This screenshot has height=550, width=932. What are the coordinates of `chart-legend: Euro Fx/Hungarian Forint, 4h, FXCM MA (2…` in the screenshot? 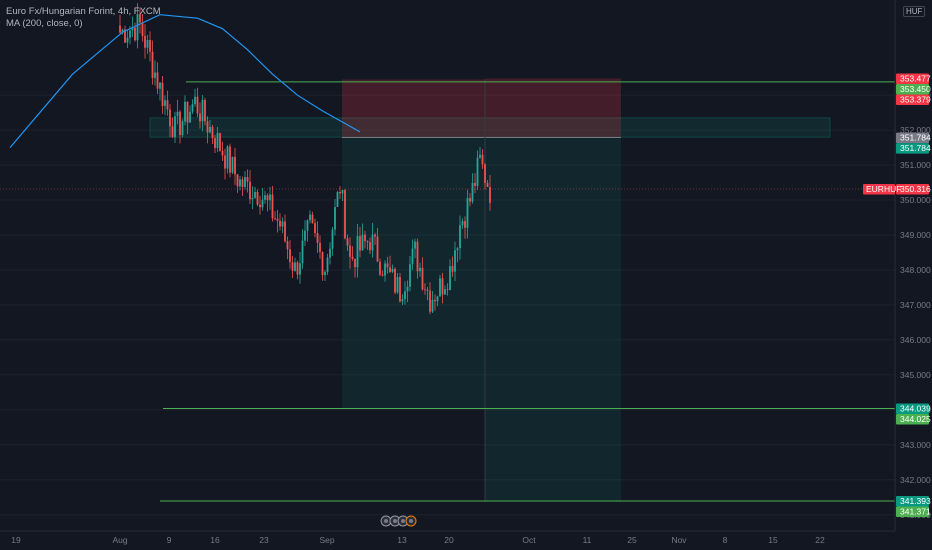 It's located at (83, 18).